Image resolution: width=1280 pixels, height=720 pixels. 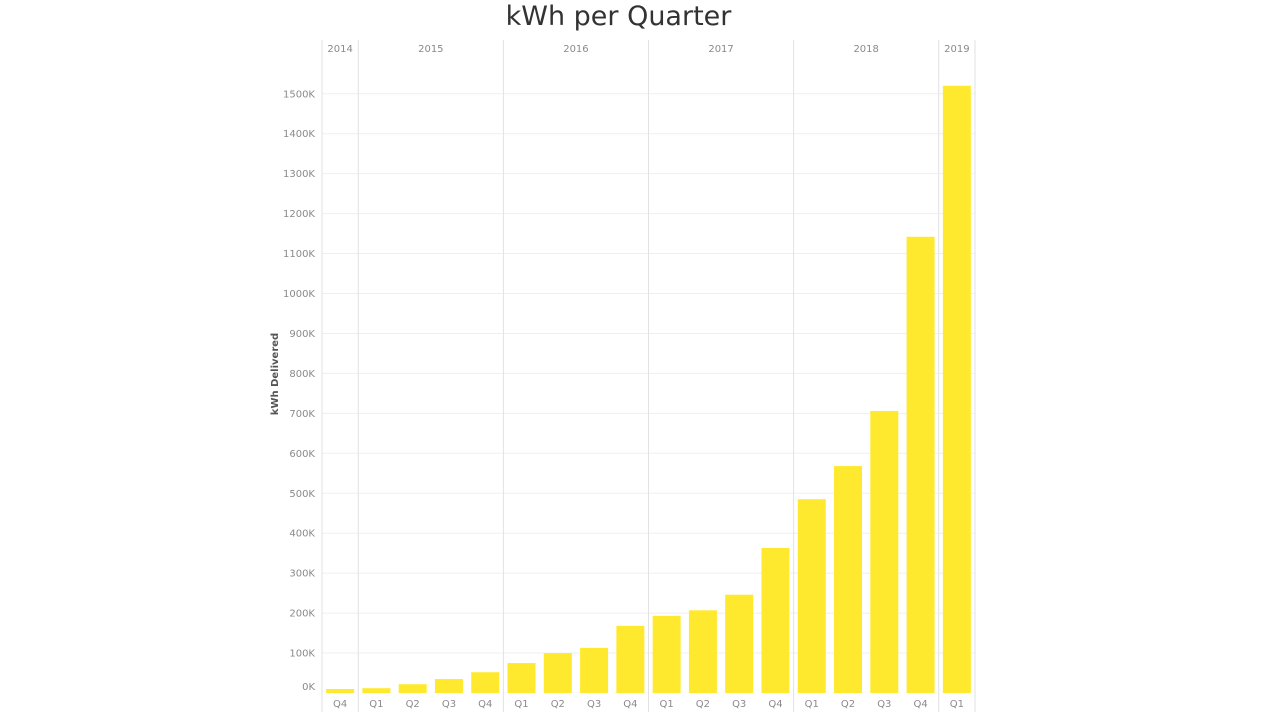 What do you see at coordinates (302, 614) in the screenshot?
I see `y-tick-label: 200K` at bounding box center [302, 614].